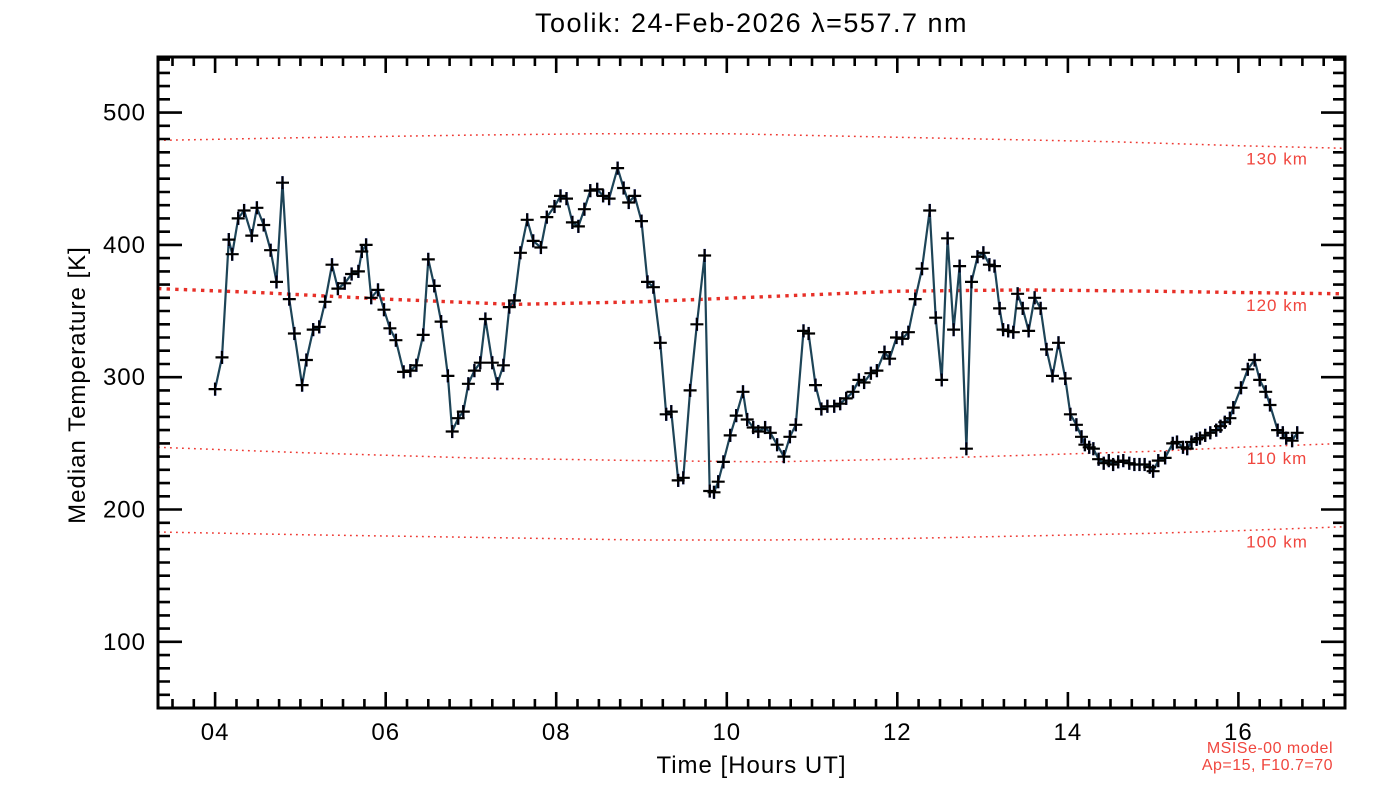 The image size is (1400, 800). What do you see at coordinates (1277, 305) in the screenshot?
I see `altitude-label-120-km: 120 km` at bounding box center [1277, 305].